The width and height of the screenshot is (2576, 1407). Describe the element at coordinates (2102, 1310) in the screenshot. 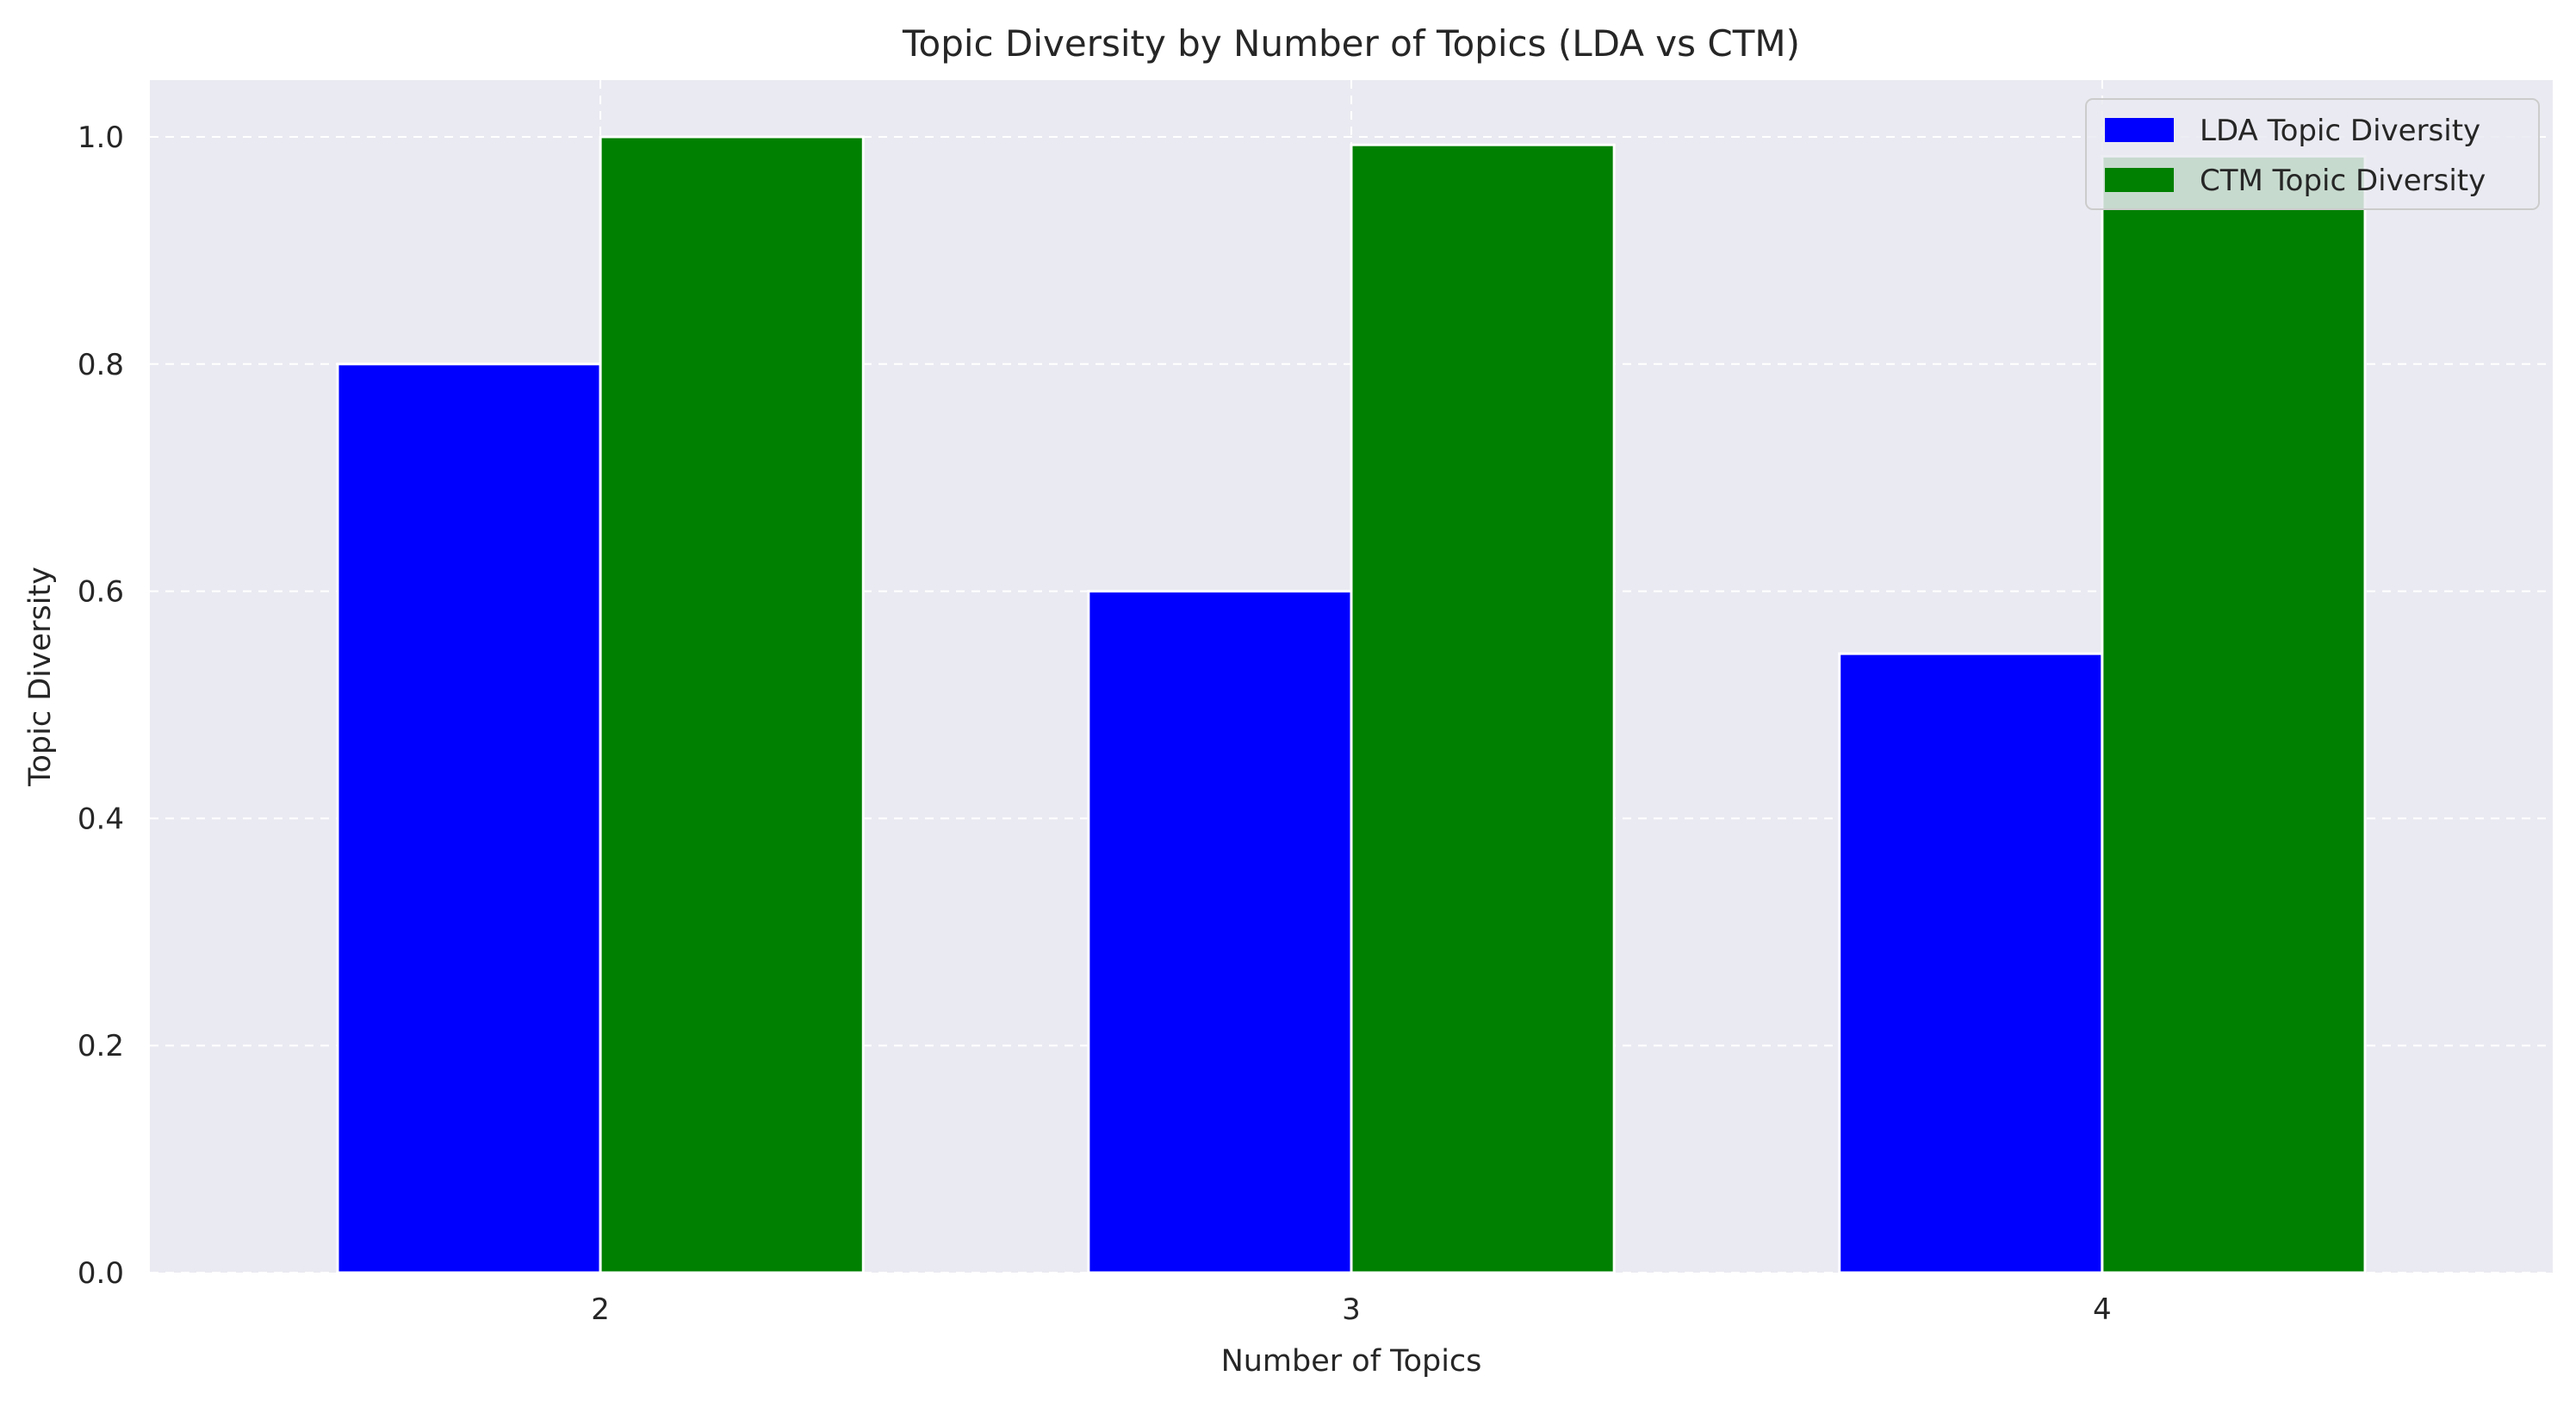

I see `x-tick-label: 4` at that location.